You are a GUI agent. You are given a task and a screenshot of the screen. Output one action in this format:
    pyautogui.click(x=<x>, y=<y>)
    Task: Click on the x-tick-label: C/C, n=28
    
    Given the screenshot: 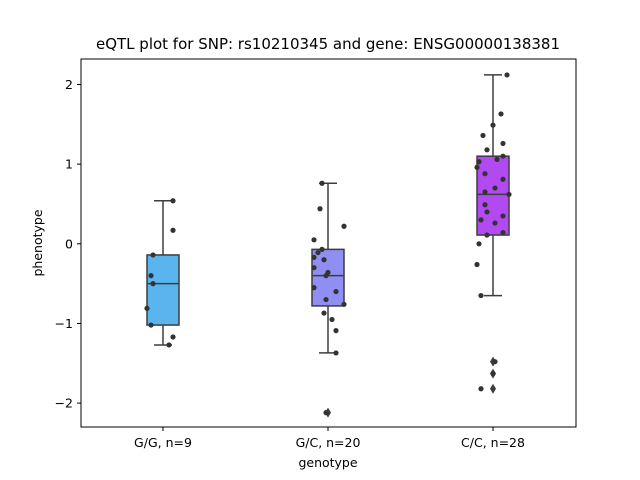 What is the action you would take?
    pyautogui.click(x=493, y=442)
    